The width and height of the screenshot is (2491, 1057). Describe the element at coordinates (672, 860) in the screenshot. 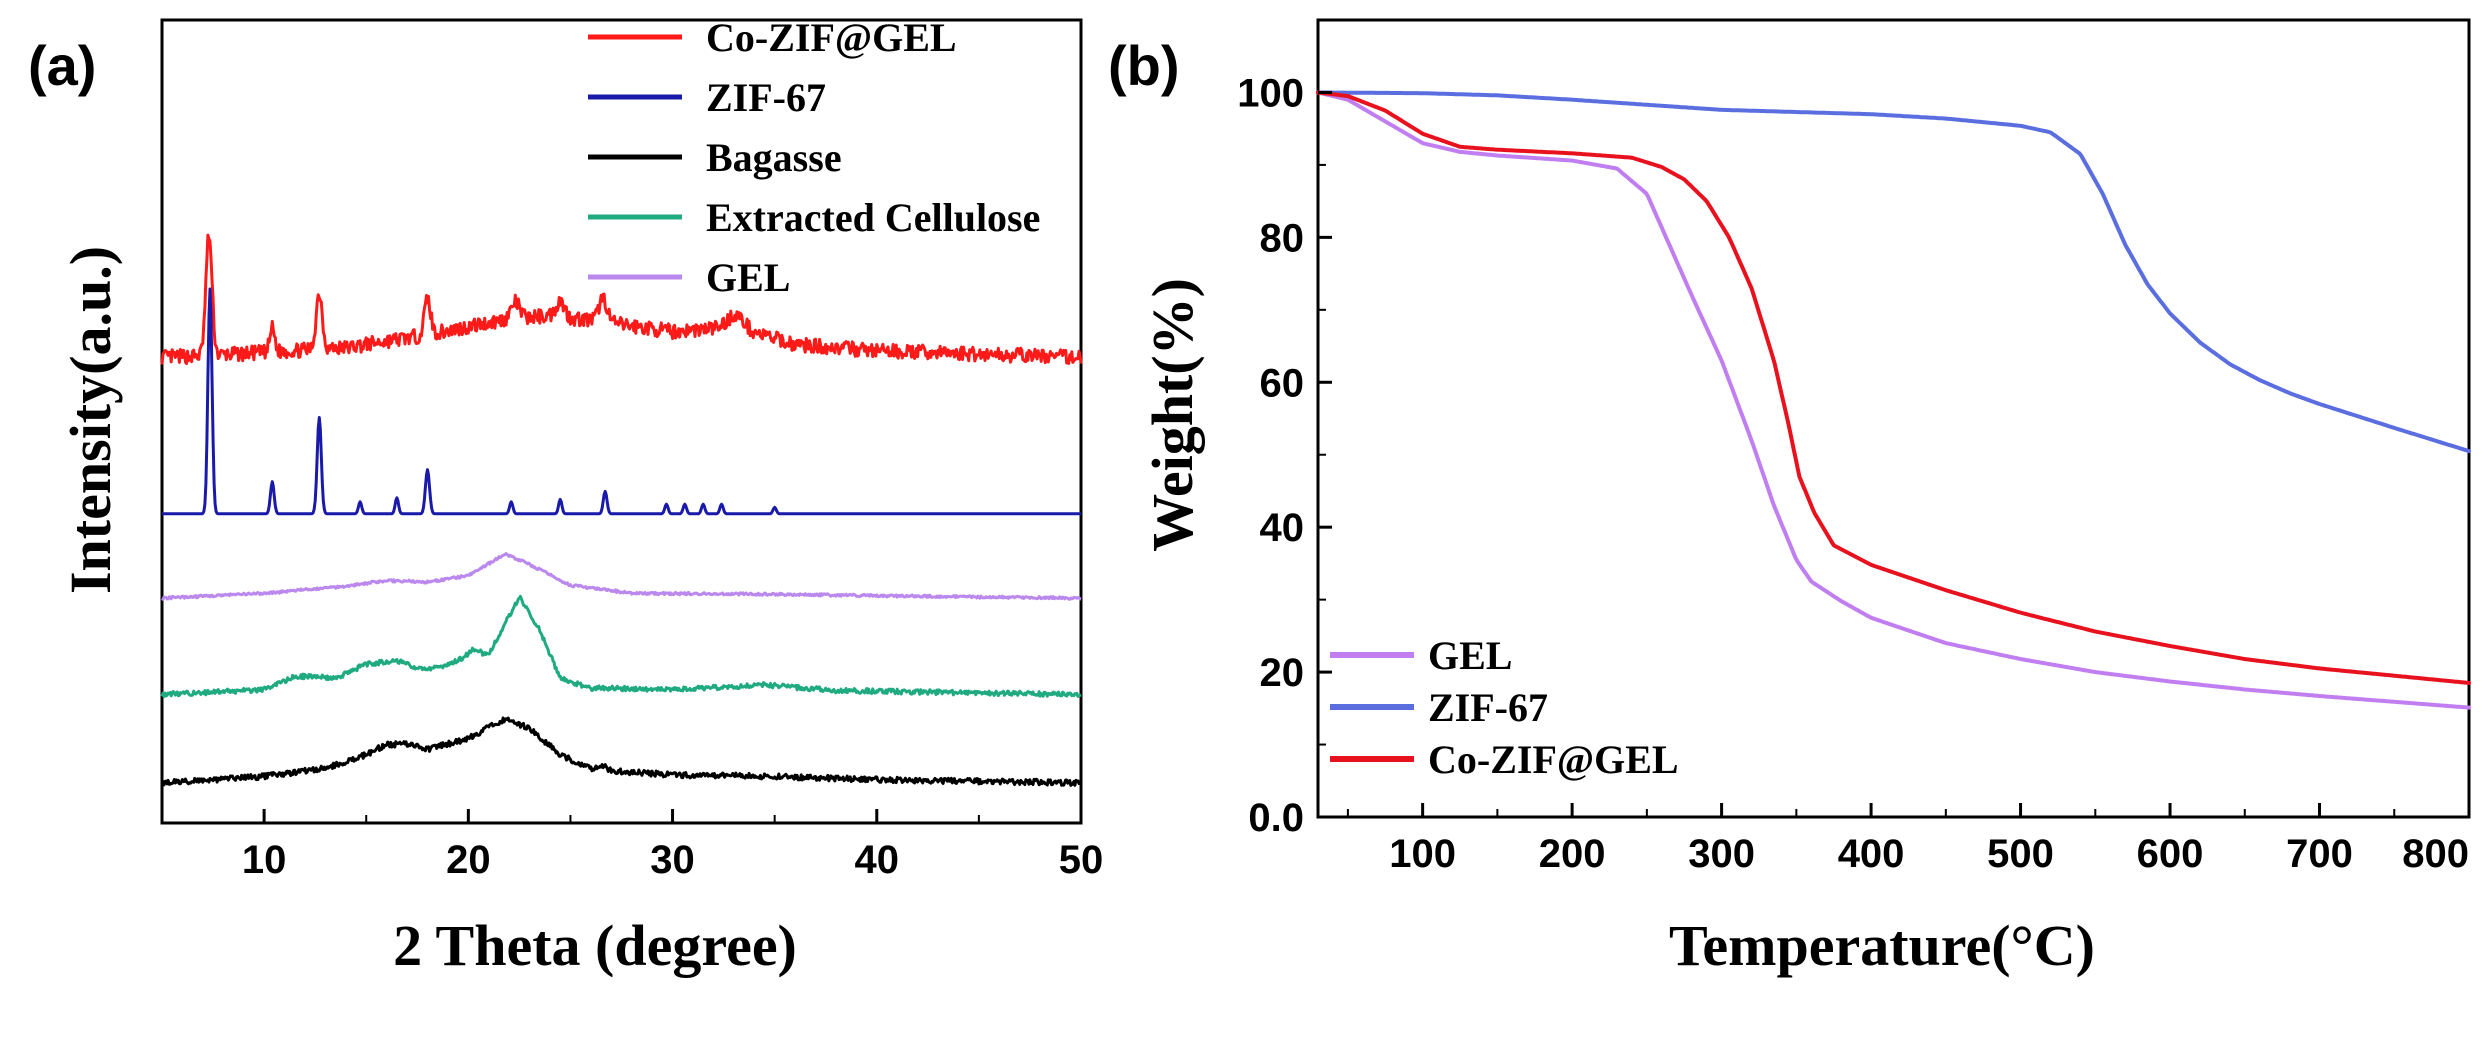

I see `x-tick-label: 30` at that location.